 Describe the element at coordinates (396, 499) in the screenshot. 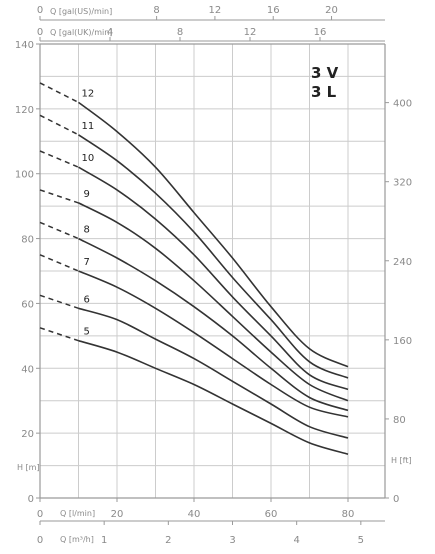

I see `right-axis-tick-label: 0` at that location.